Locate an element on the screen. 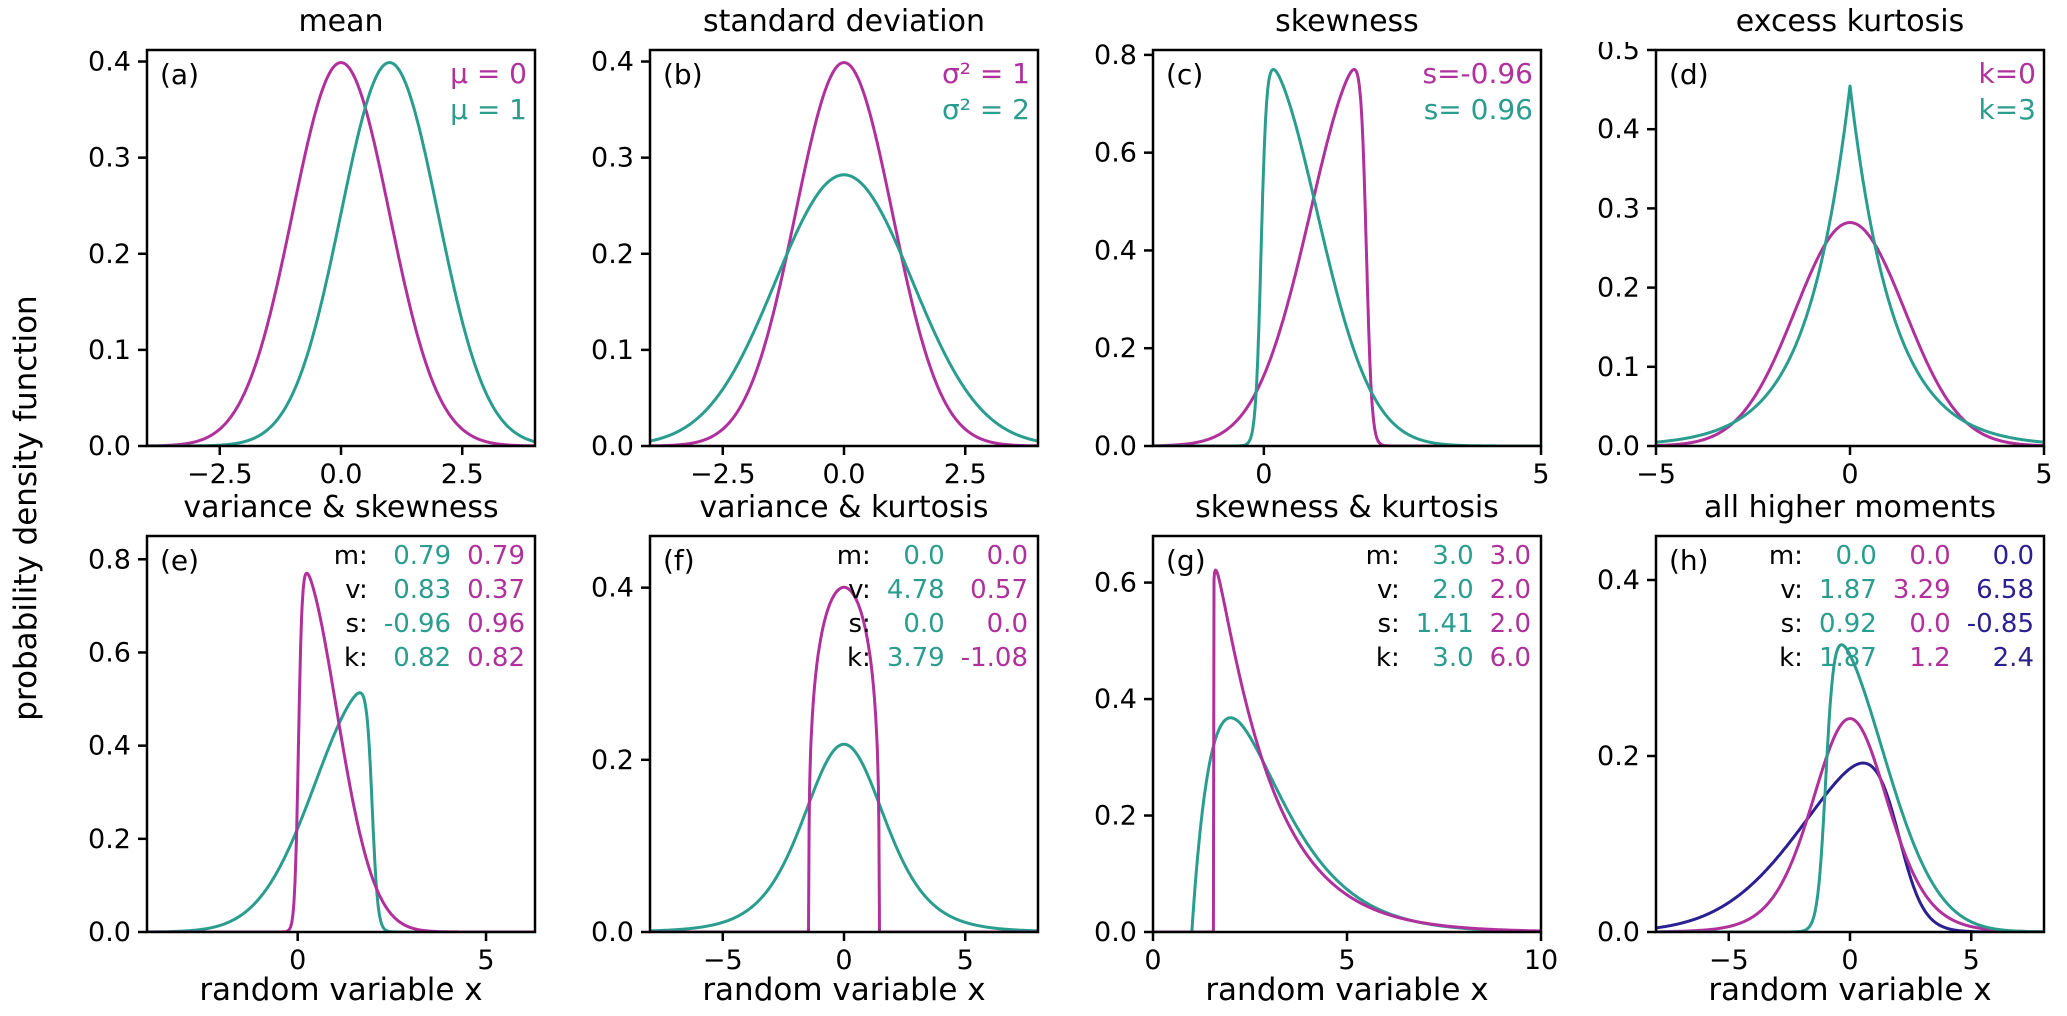 The height and width of the screenshot is (1016, 2067). panel-letter-c: (c) is located at coordinates (1185, 74).